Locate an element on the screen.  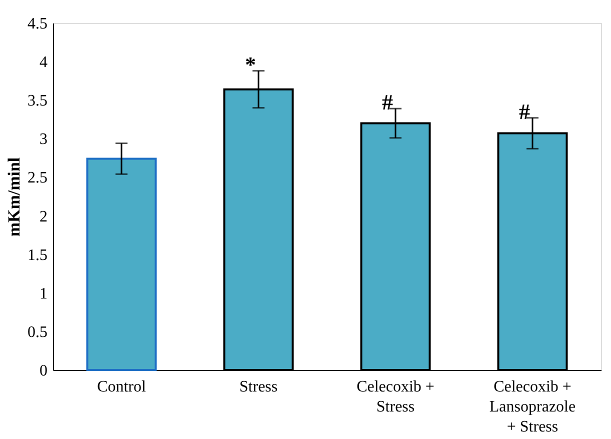
x-tick-label: Celecoxib + Lansoprazole + Stress is located at coordinates (532, 407).